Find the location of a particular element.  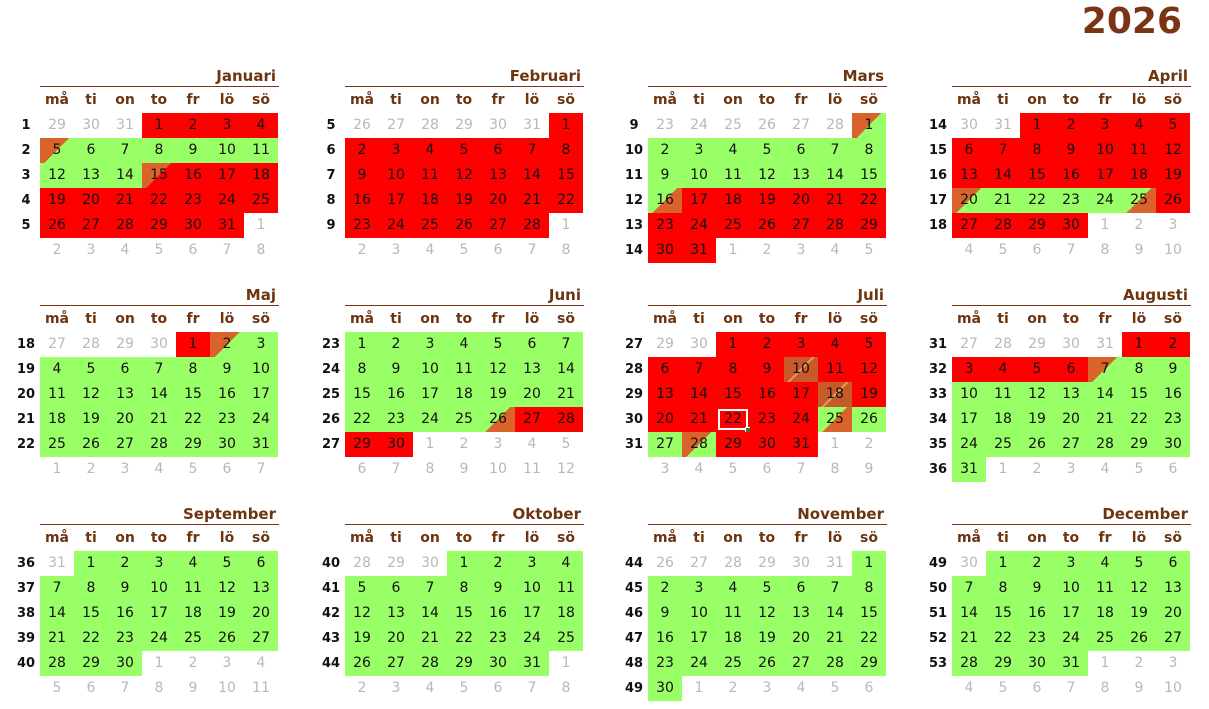

day-cell: 22 is located at coordinates (159, 200).